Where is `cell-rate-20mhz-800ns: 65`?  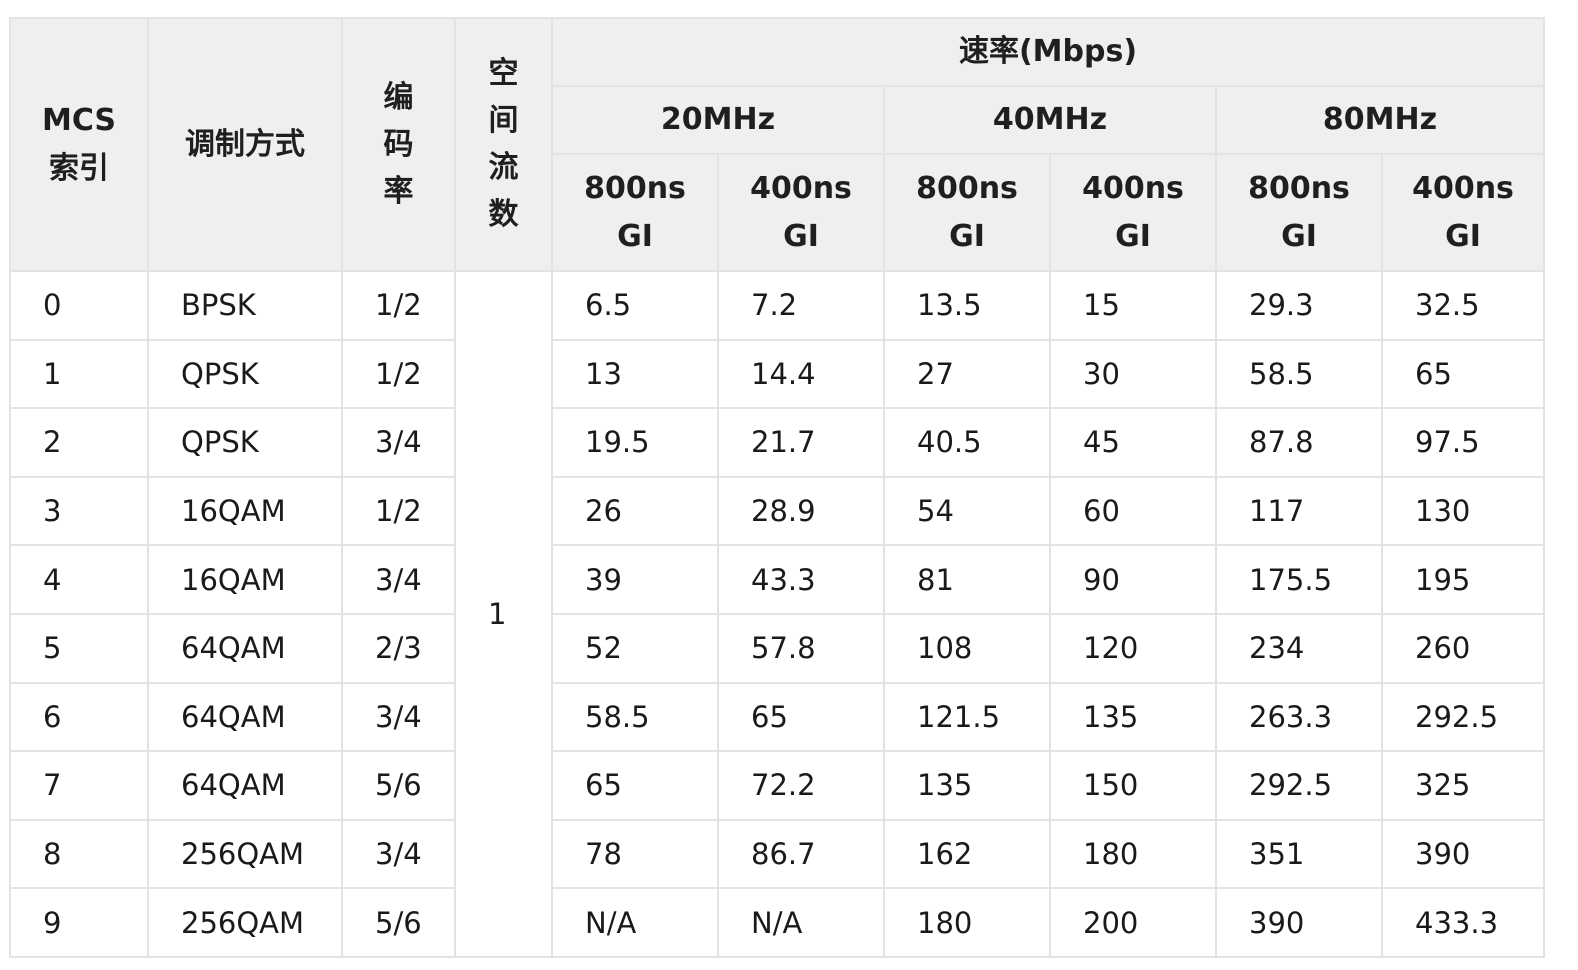 cell-rate-20mhz-800ns: 65 is located at coordinates (635, 785).